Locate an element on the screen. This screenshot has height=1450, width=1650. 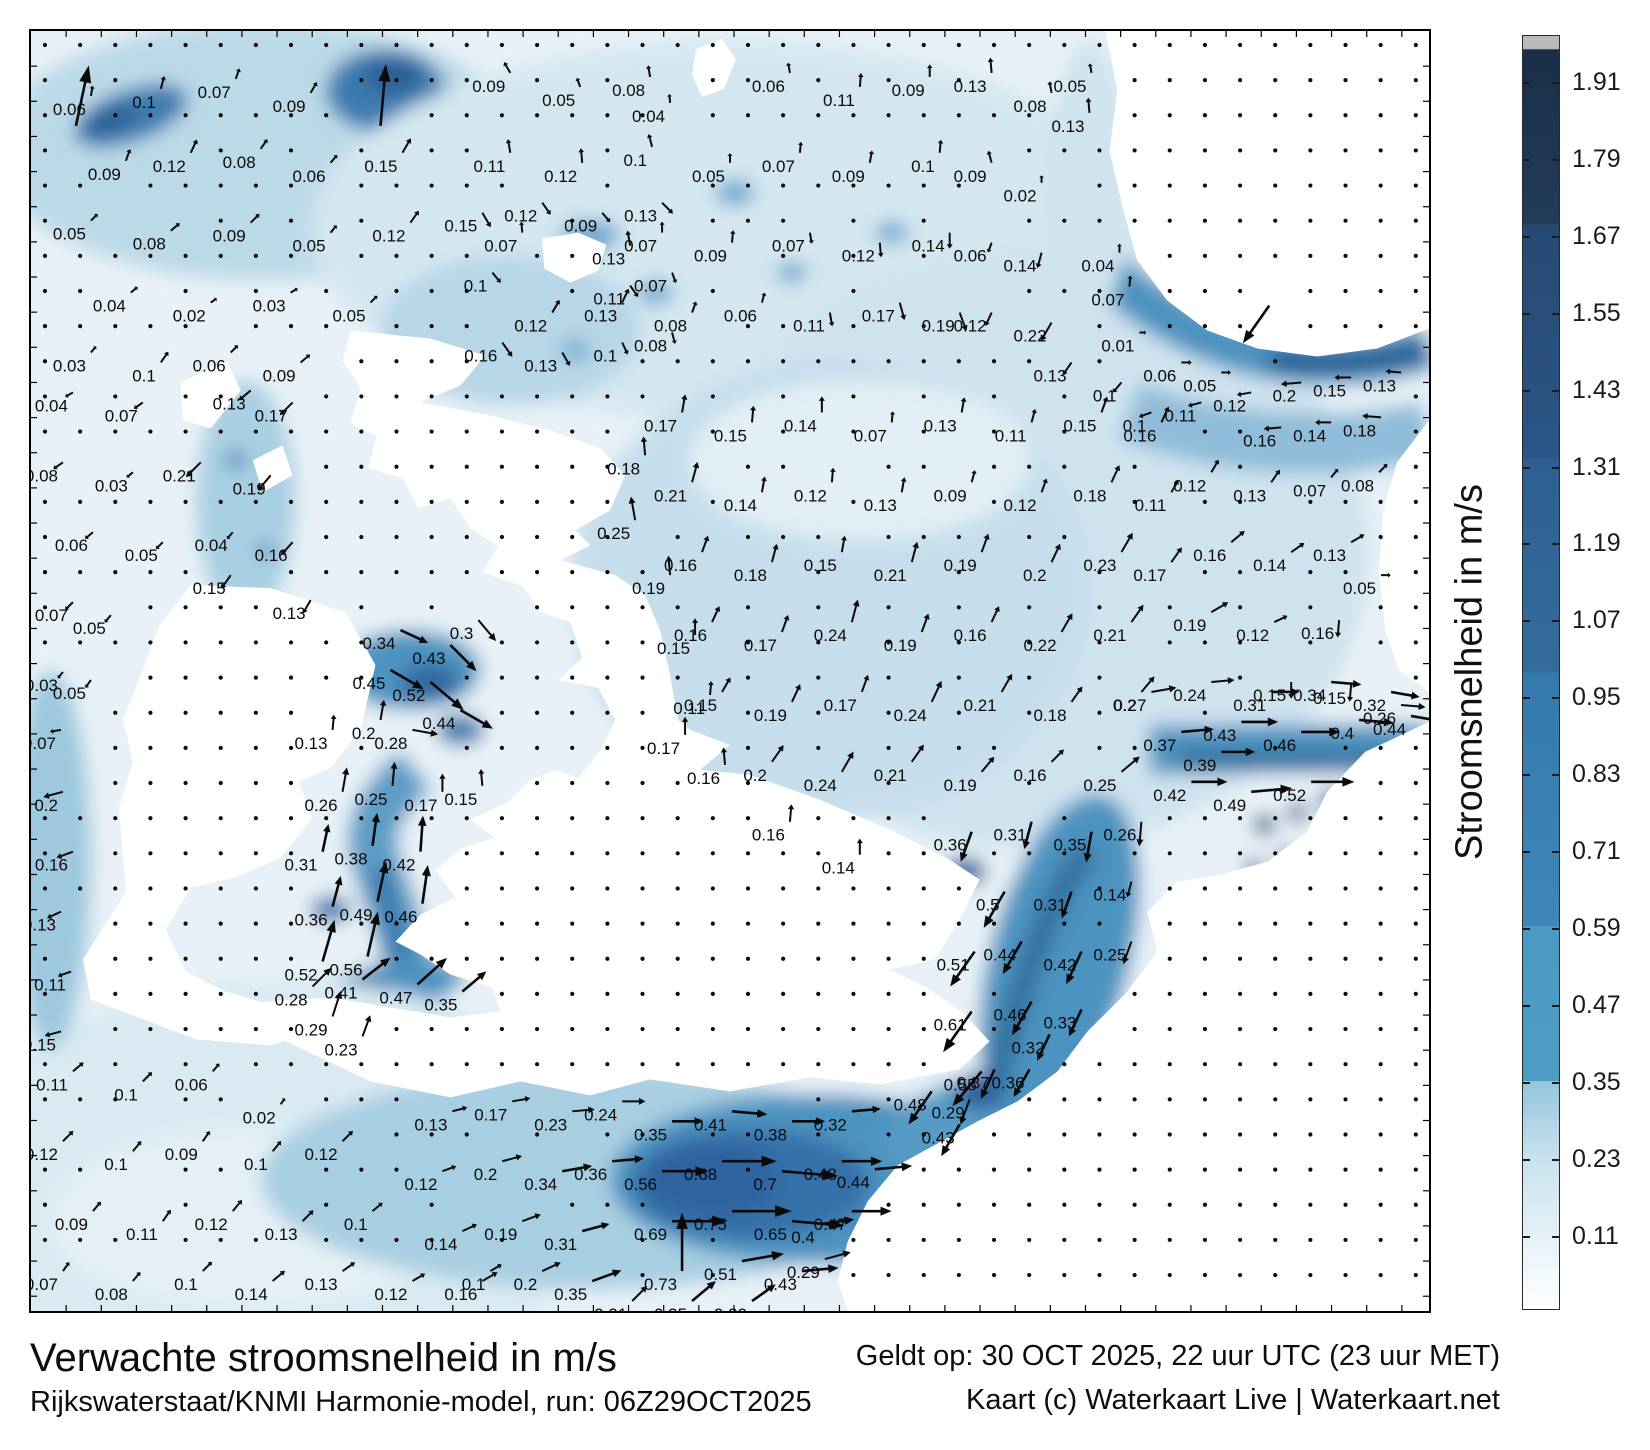
colorbar-tick-value: 1.79 is located at coordinates (1596, 158).